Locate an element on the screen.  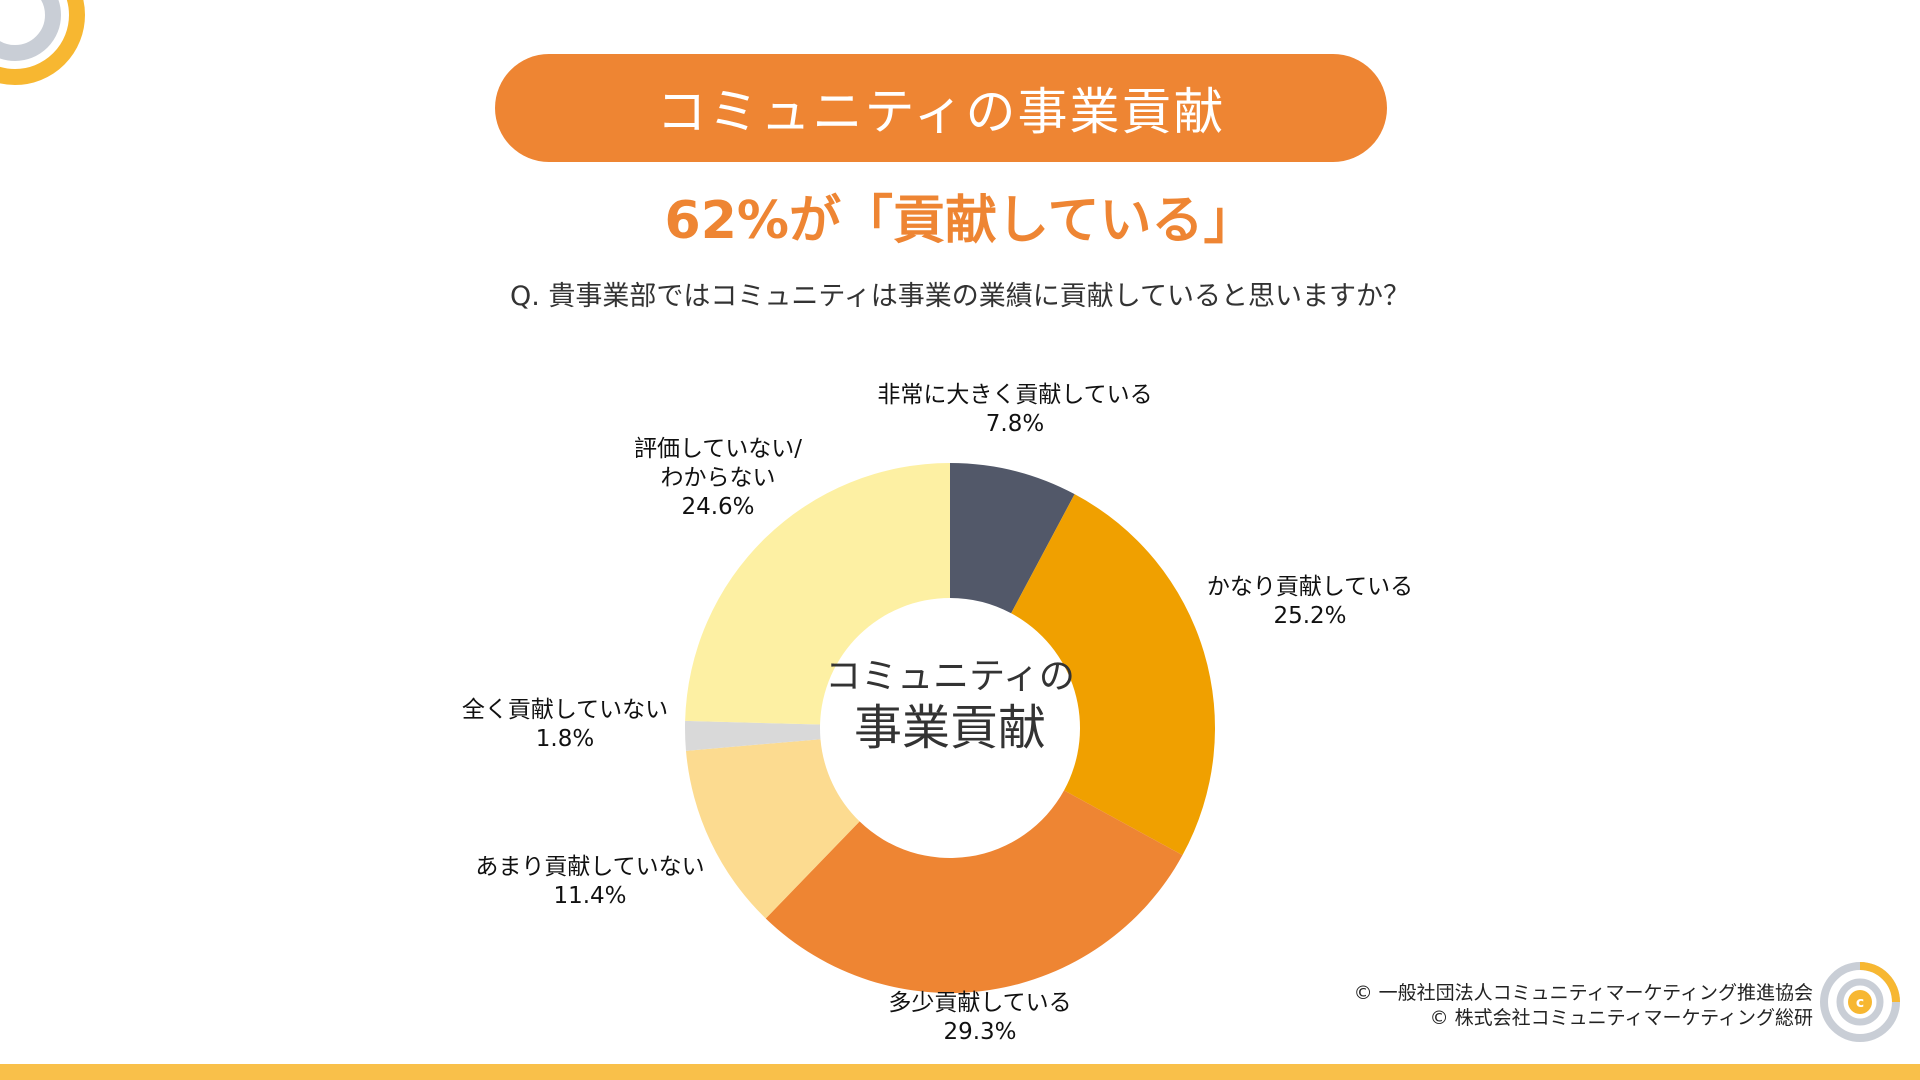
donut-center-label: コミュニティの 事業貢献 is located at coordinates (950, 706).